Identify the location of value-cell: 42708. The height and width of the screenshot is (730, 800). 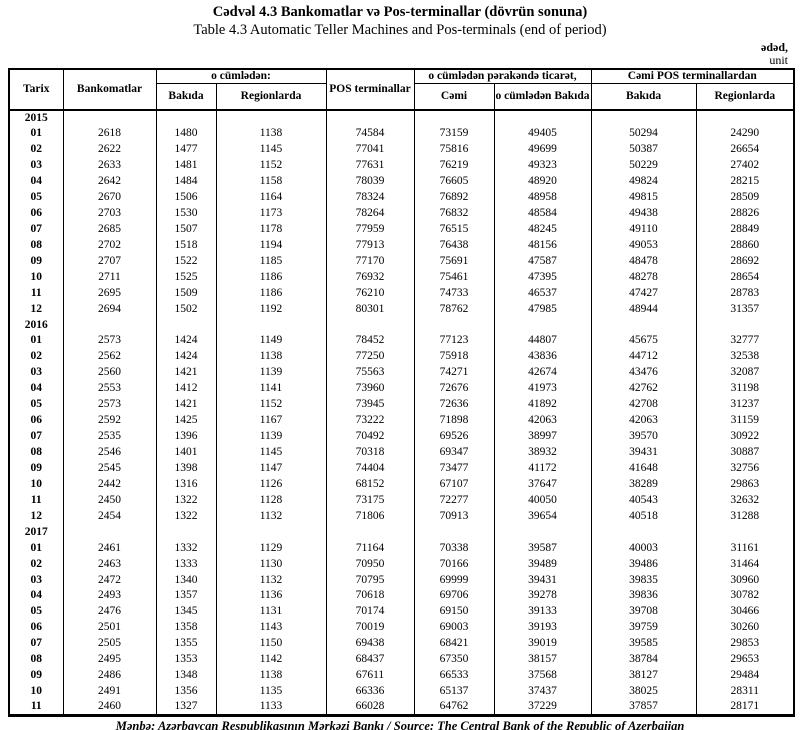
(643, 404).